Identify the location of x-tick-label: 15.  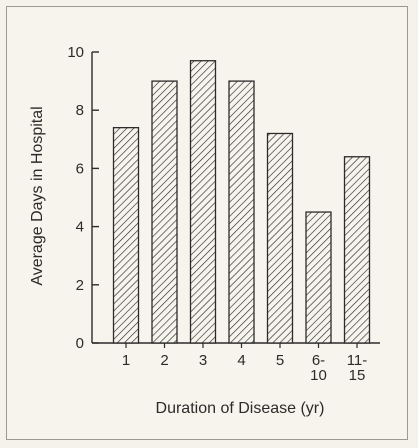
(357, 375).